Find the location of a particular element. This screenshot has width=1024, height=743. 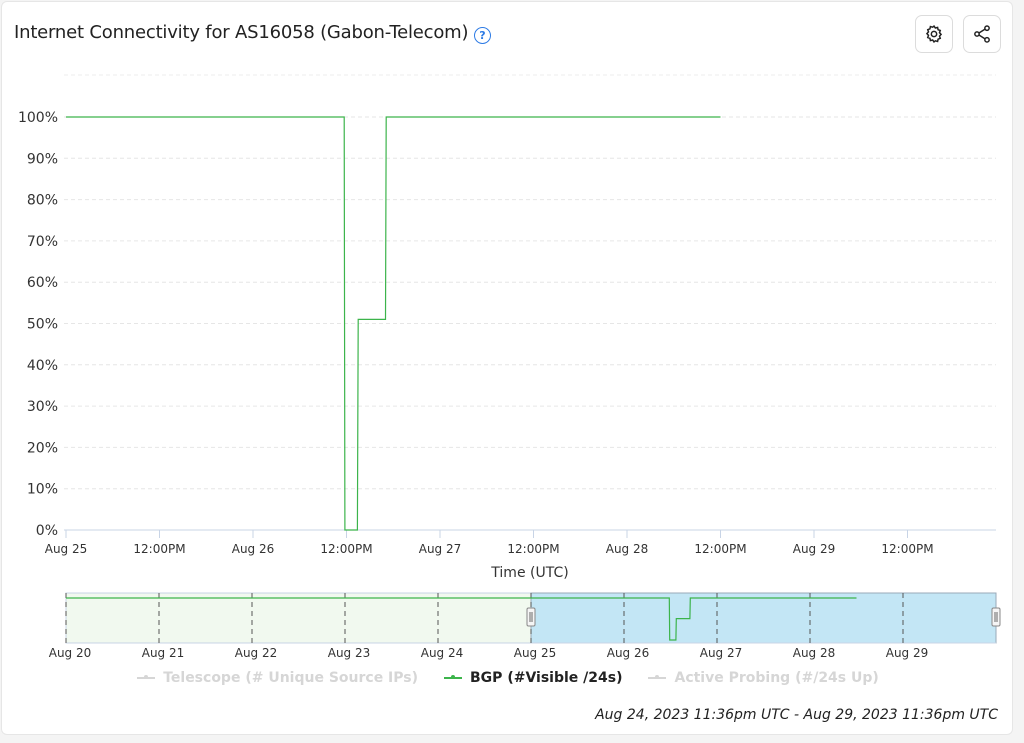

legend-item-active-probing: Active Probing (#/24s Up) is located at coordinates (763, 678).